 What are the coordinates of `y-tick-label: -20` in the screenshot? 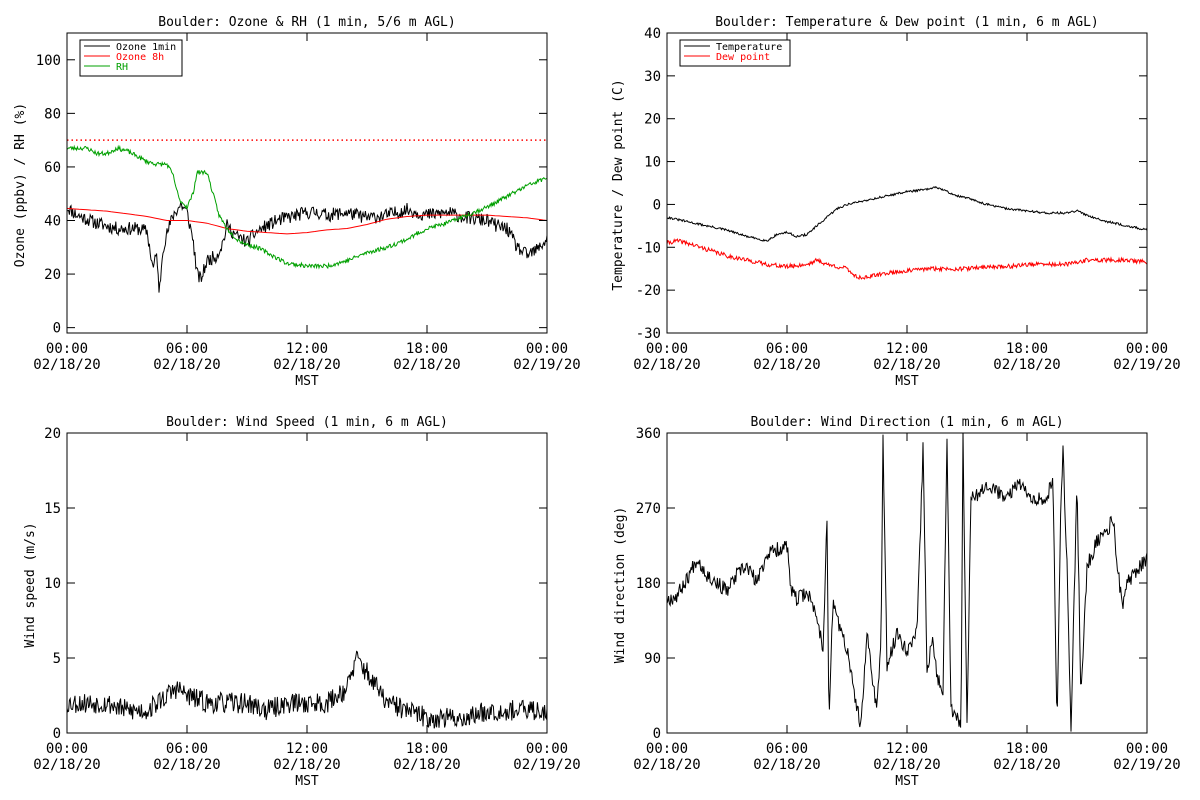 It's located at (648, 291).